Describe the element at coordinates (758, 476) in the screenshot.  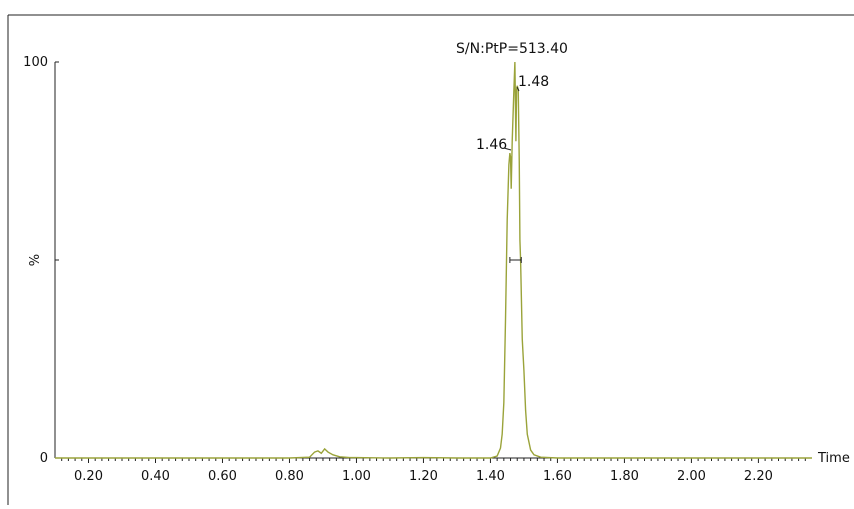
I see `x-tick-label: 2.20` at that location.